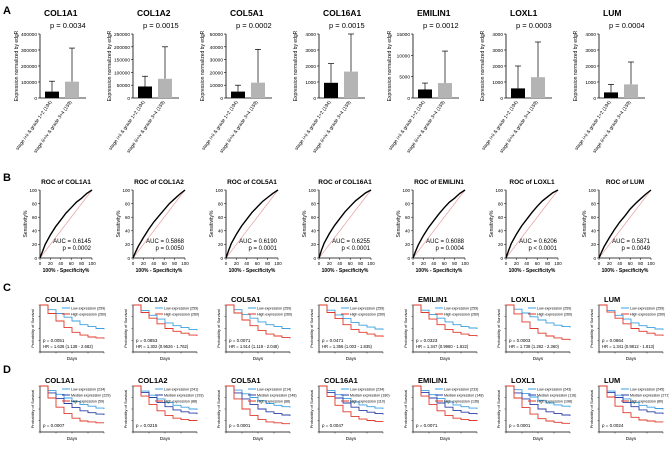 The image size is (669, 451). I want to click on legend-entry: High expression (198), so click(554, 402).